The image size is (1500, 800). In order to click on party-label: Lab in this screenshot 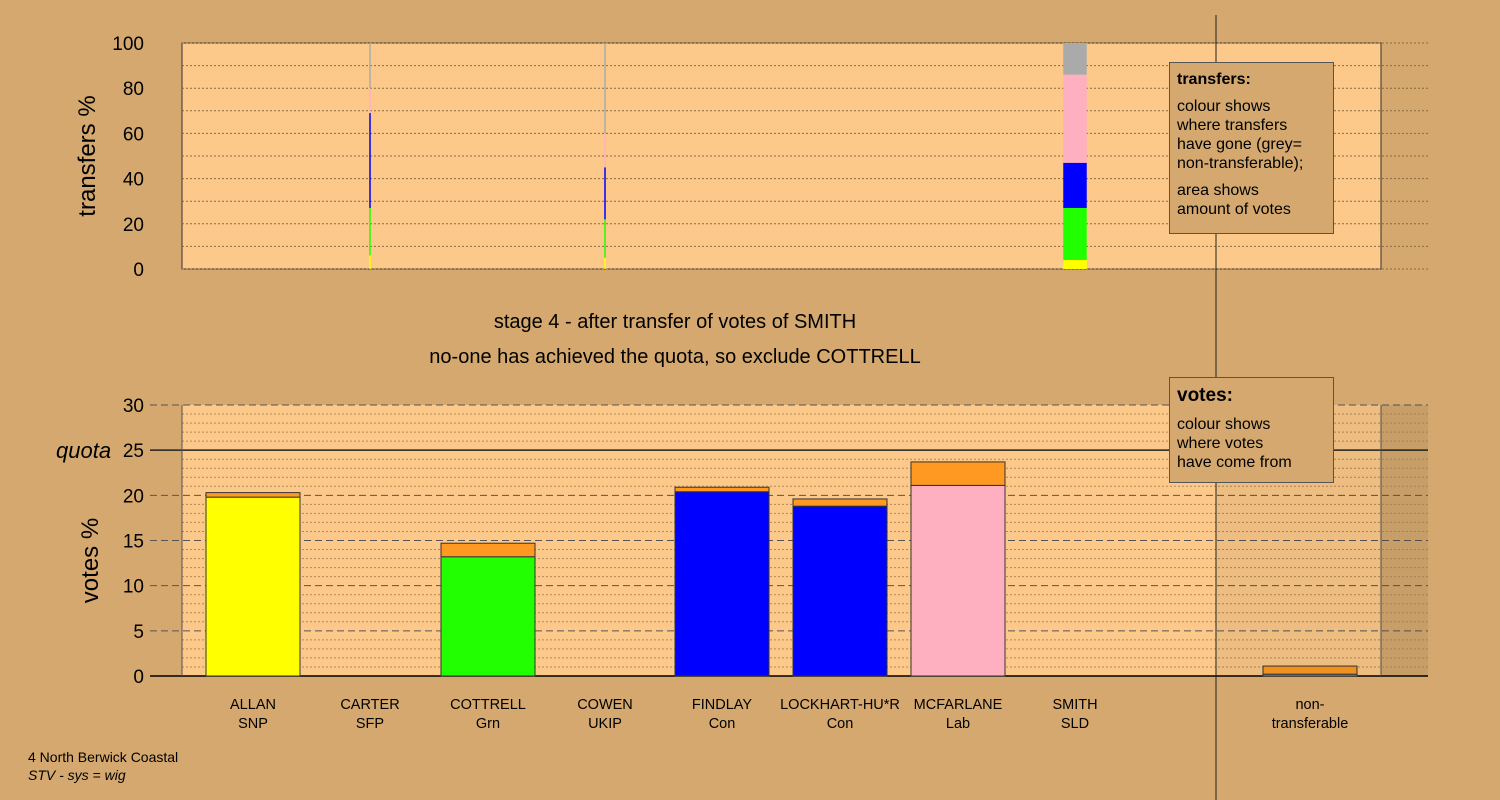, I will do `click(958, 724)`.